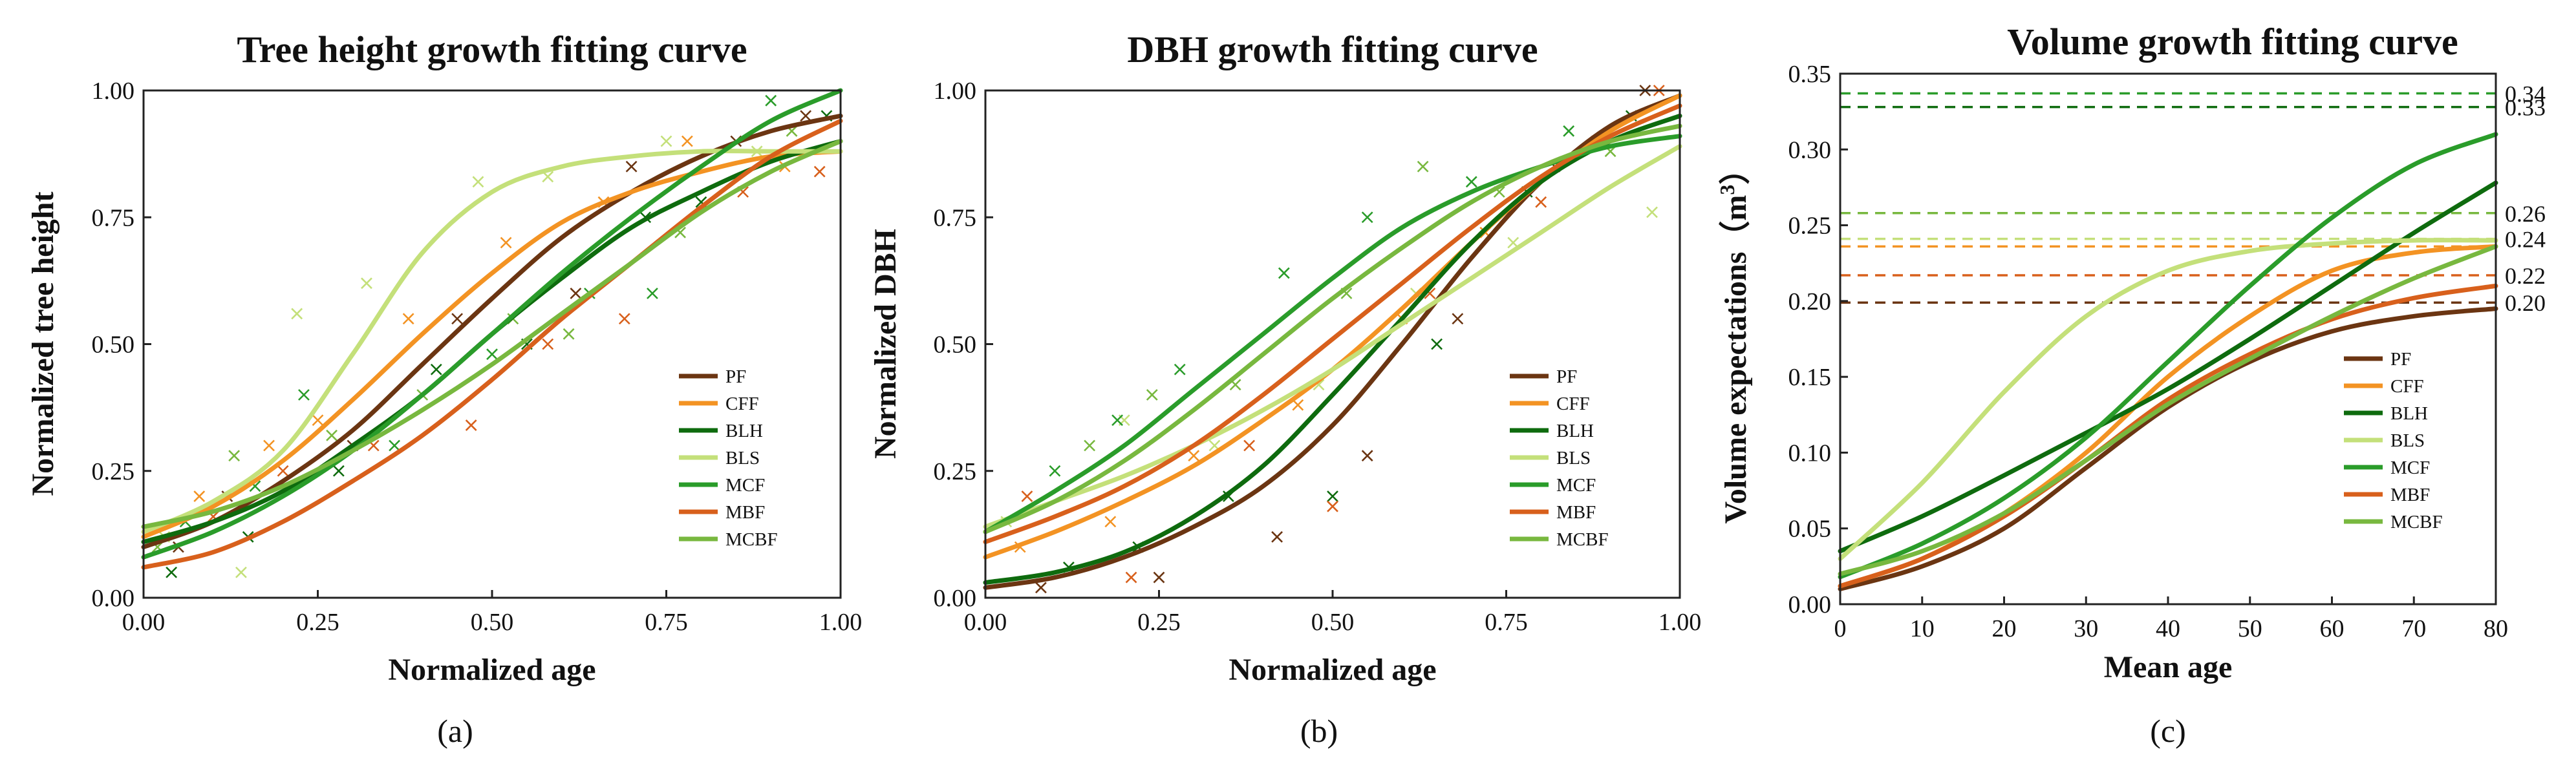  I want to click on y-axis-label: Normalized tree height, so click(43, 344).